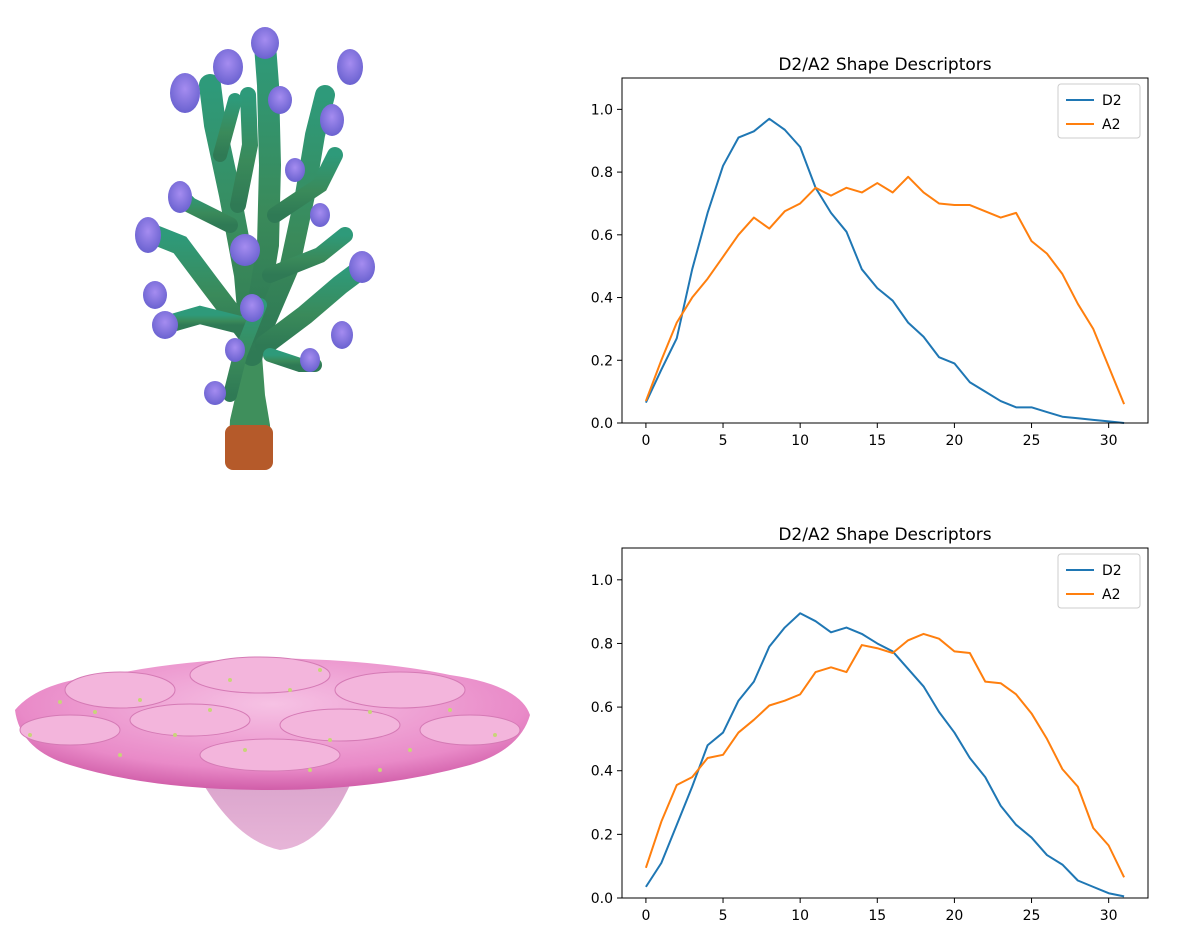 This screenshot has width=1200, height=951. Describe the element at coordinates (262, 720) in the screenshot. I see `plate-spots` at that location.